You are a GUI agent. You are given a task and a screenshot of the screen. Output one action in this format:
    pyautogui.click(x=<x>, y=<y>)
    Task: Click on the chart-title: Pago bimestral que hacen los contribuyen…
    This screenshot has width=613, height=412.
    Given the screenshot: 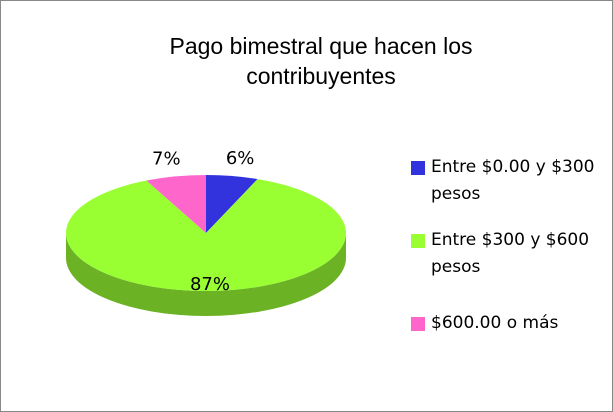 What is the action you would take?
    pyautogui.click(x=321, y=61)
    